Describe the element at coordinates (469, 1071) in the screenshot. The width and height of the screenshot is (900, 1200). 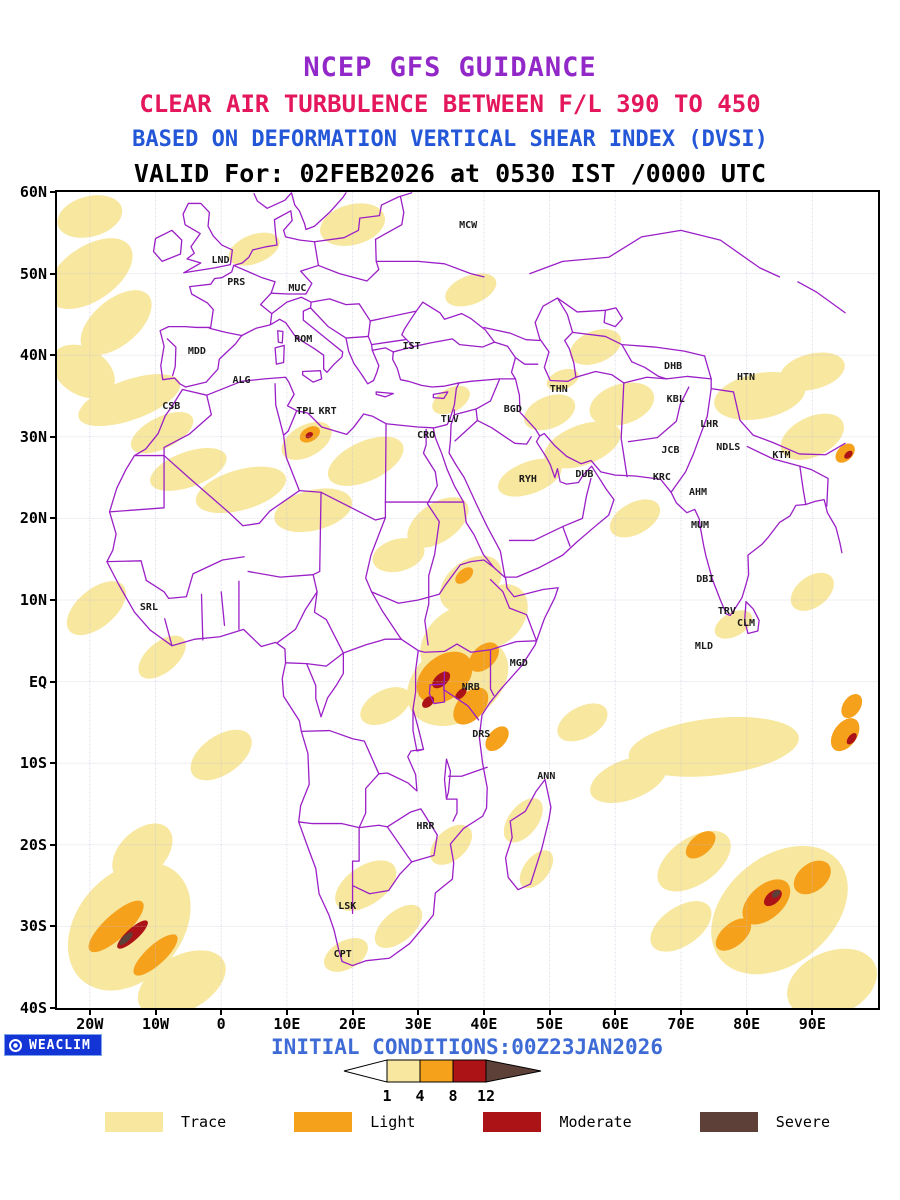
I see `scale-segment-moderate` at that location.